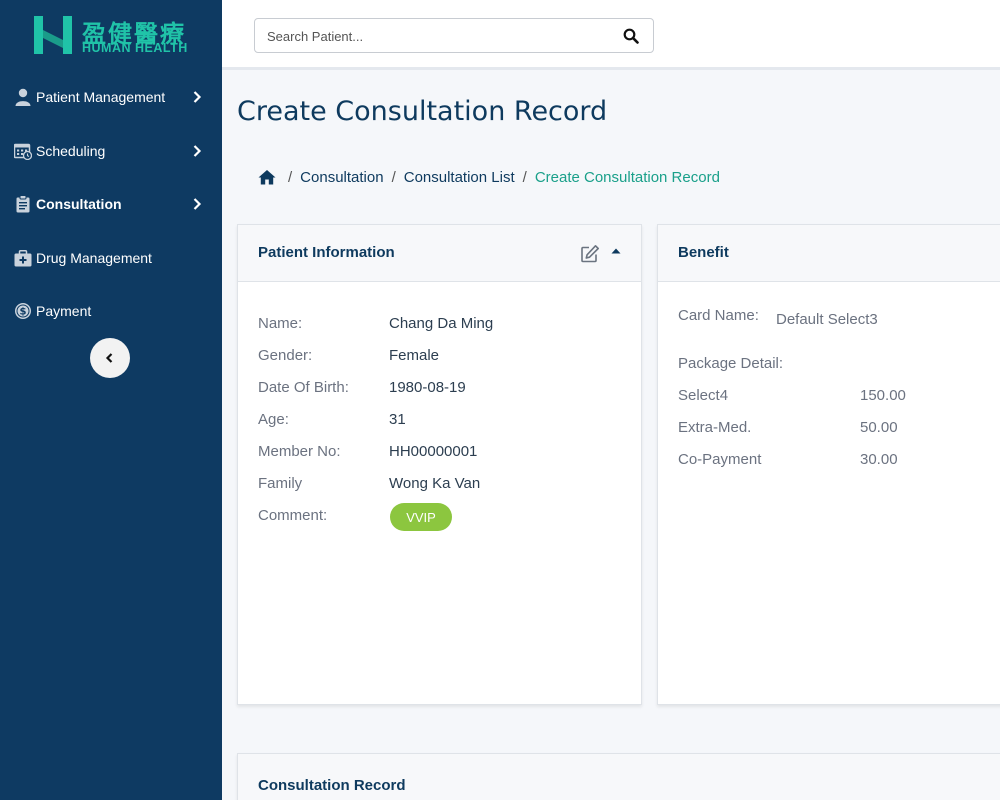 This screenshot has height=800, width=1000. I want to click on search-box, so click(454, 35).